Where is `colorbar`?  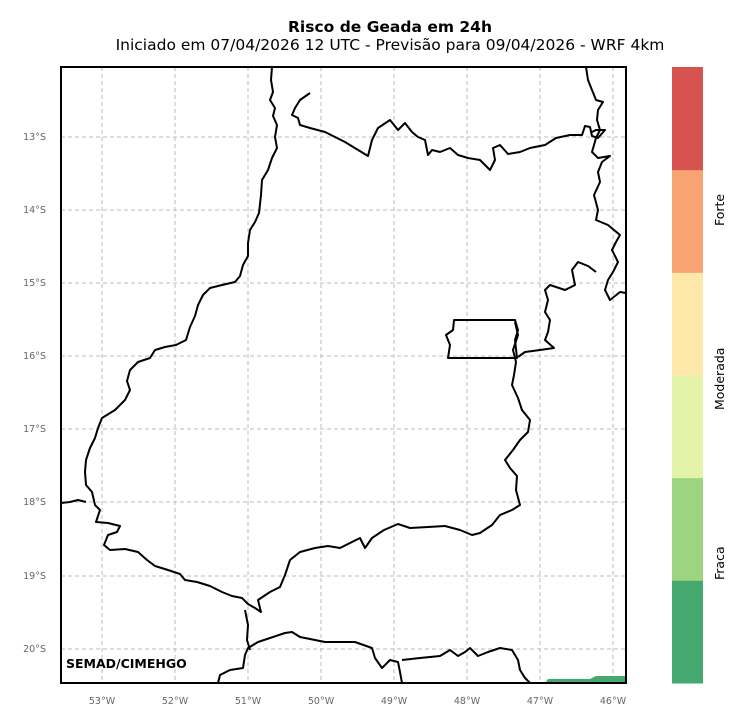 colorbar is located at coordinates (687, 375).